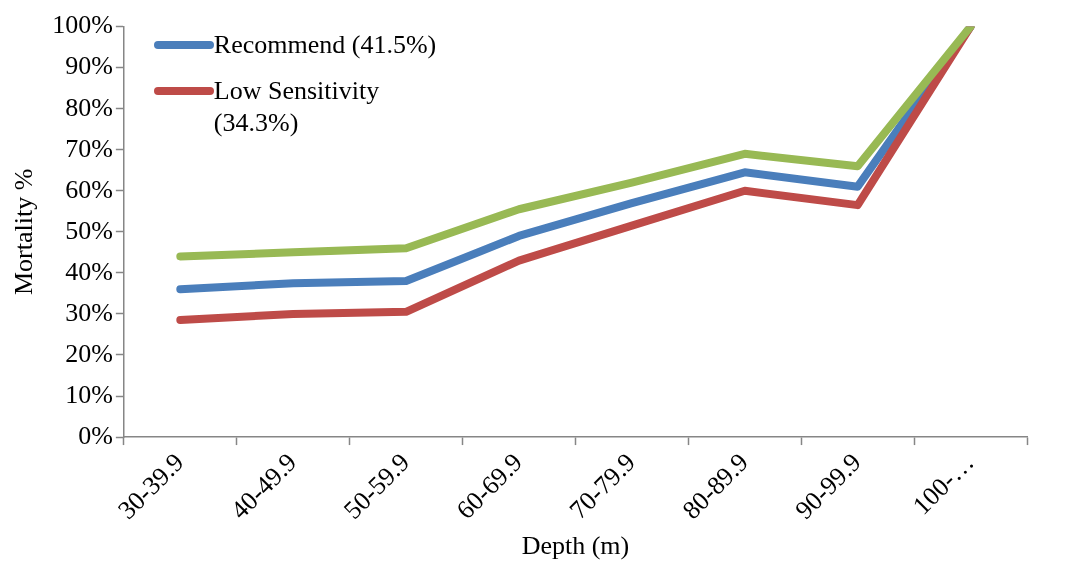 The image size is (1075, 571). Describe the element at coordinates (89, 394) in the screenshot. I see `y-tick-label: 10%` at that location.